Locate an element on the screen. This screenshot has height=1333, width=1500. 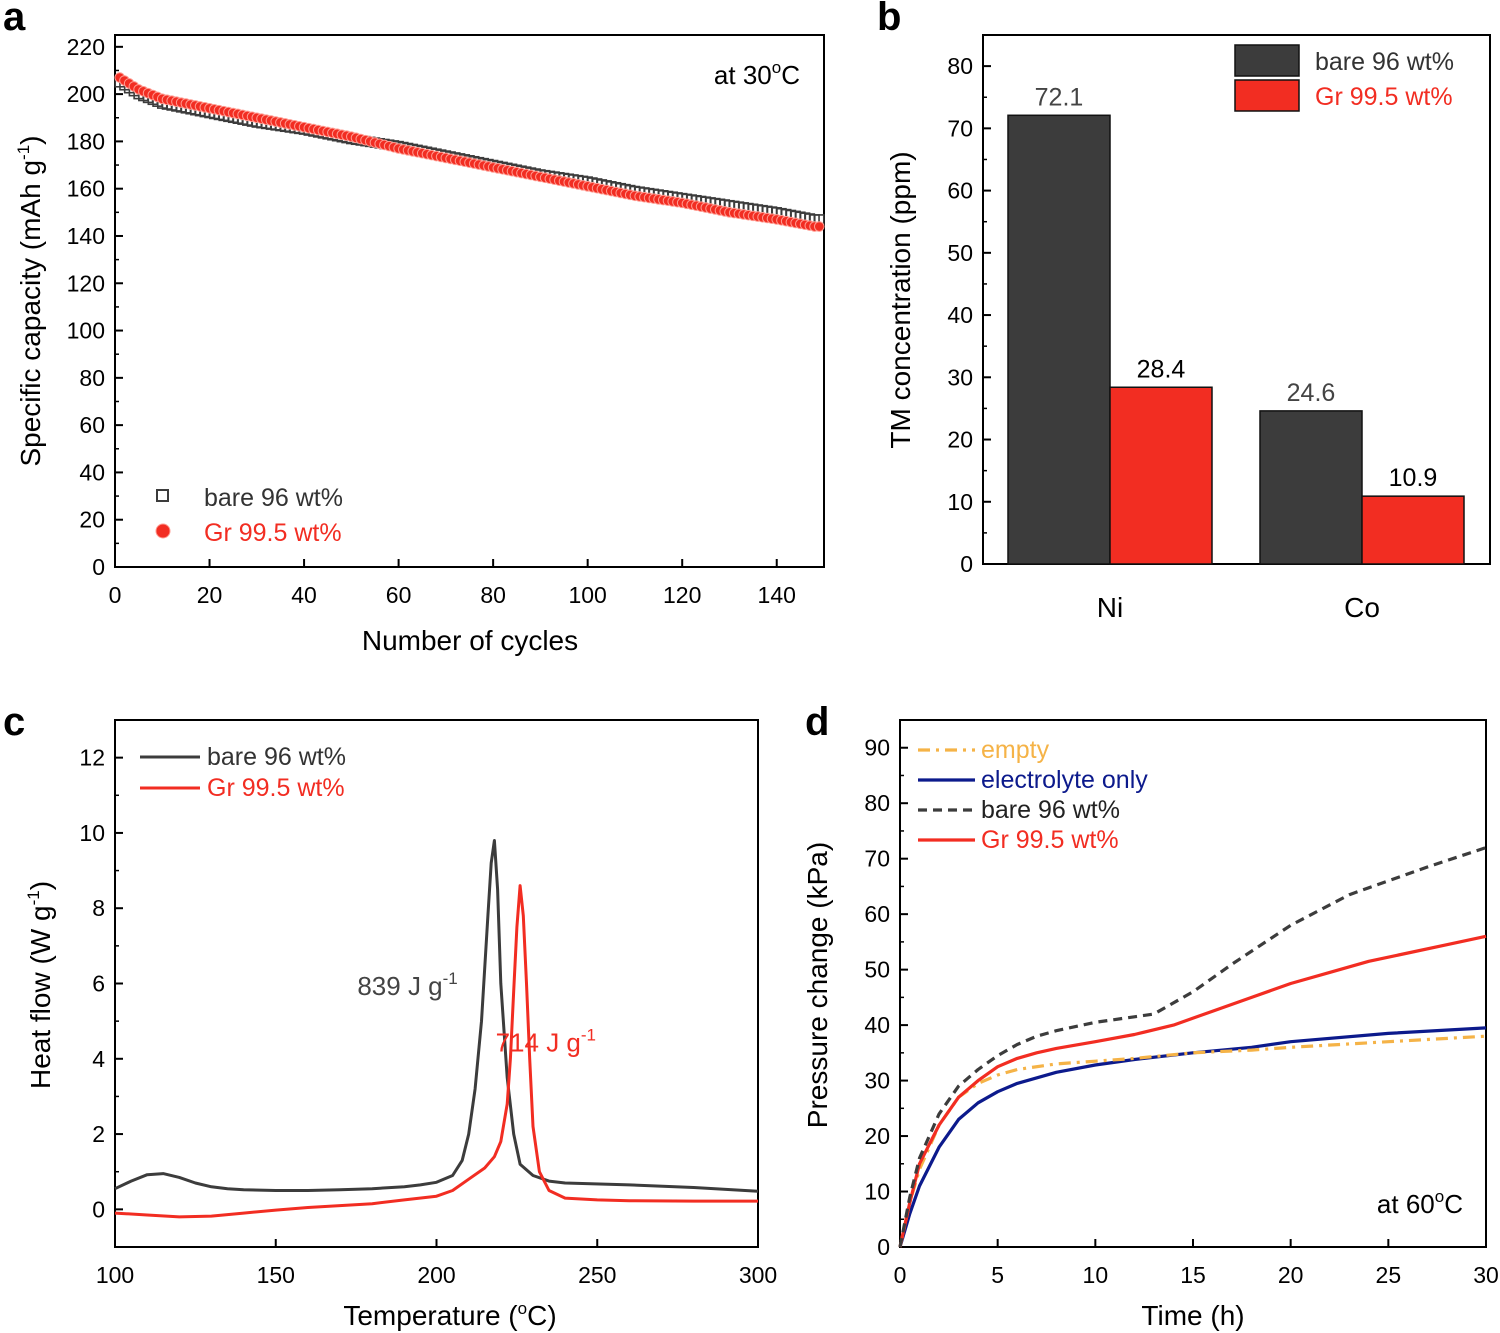
panel-label-b: b is located at coordinates (889, 19).